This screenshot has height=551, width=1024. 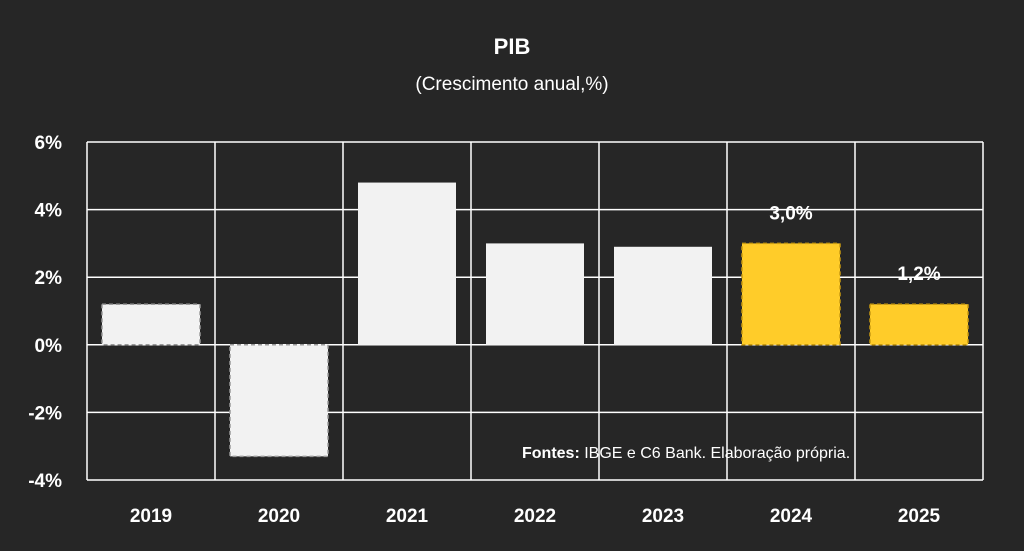 What do you see at coordinates (407, 263) in the screenshot?
I see `bar-2021` at bounding box center [407, 263].